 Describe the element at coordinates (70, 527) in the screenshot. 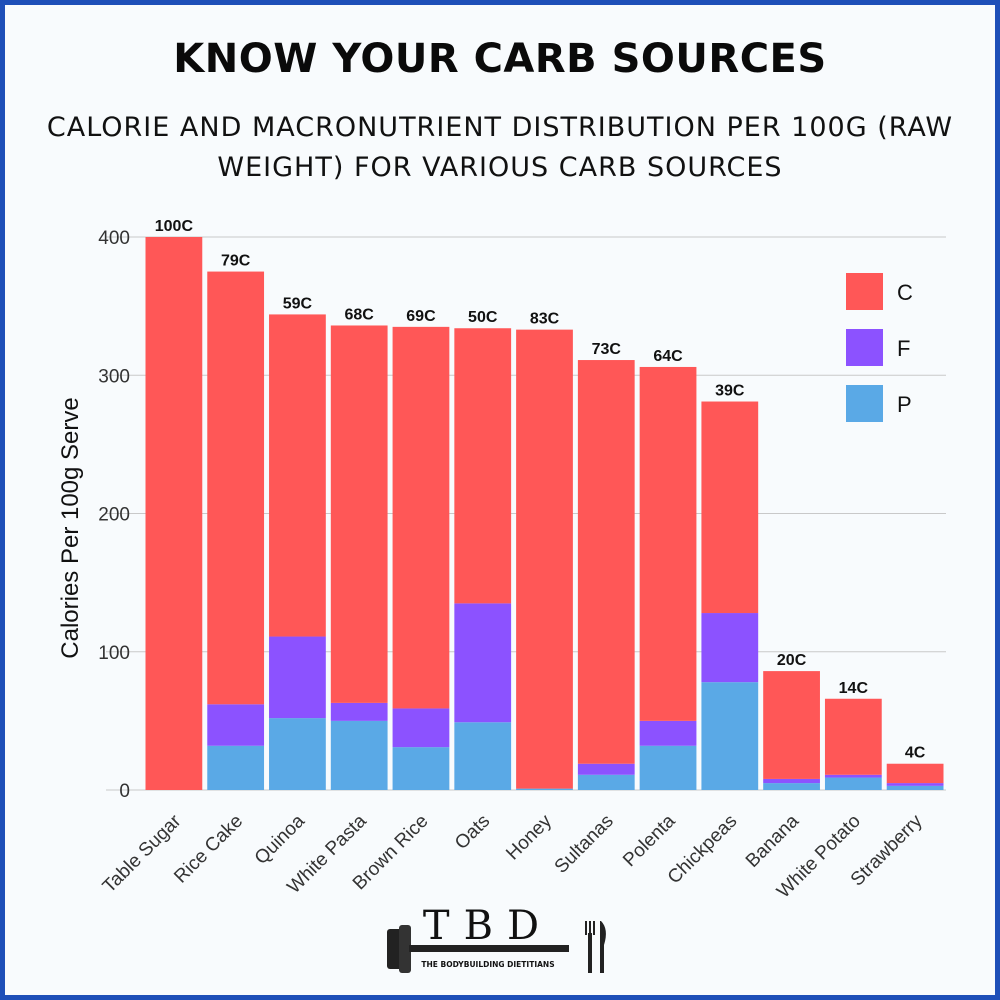

I see `y-axis-label: Calories Per 100g Serve` at that location.